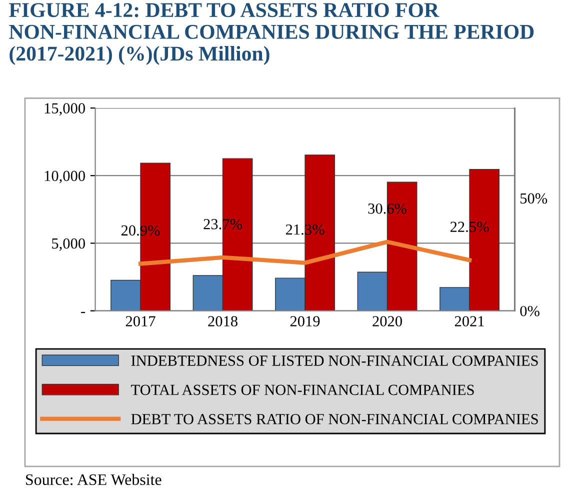  What do you see at coordinates (64, 177) in the screenshot?
I see `y-tick-label: 10,000` at bounding box center [64, 177].